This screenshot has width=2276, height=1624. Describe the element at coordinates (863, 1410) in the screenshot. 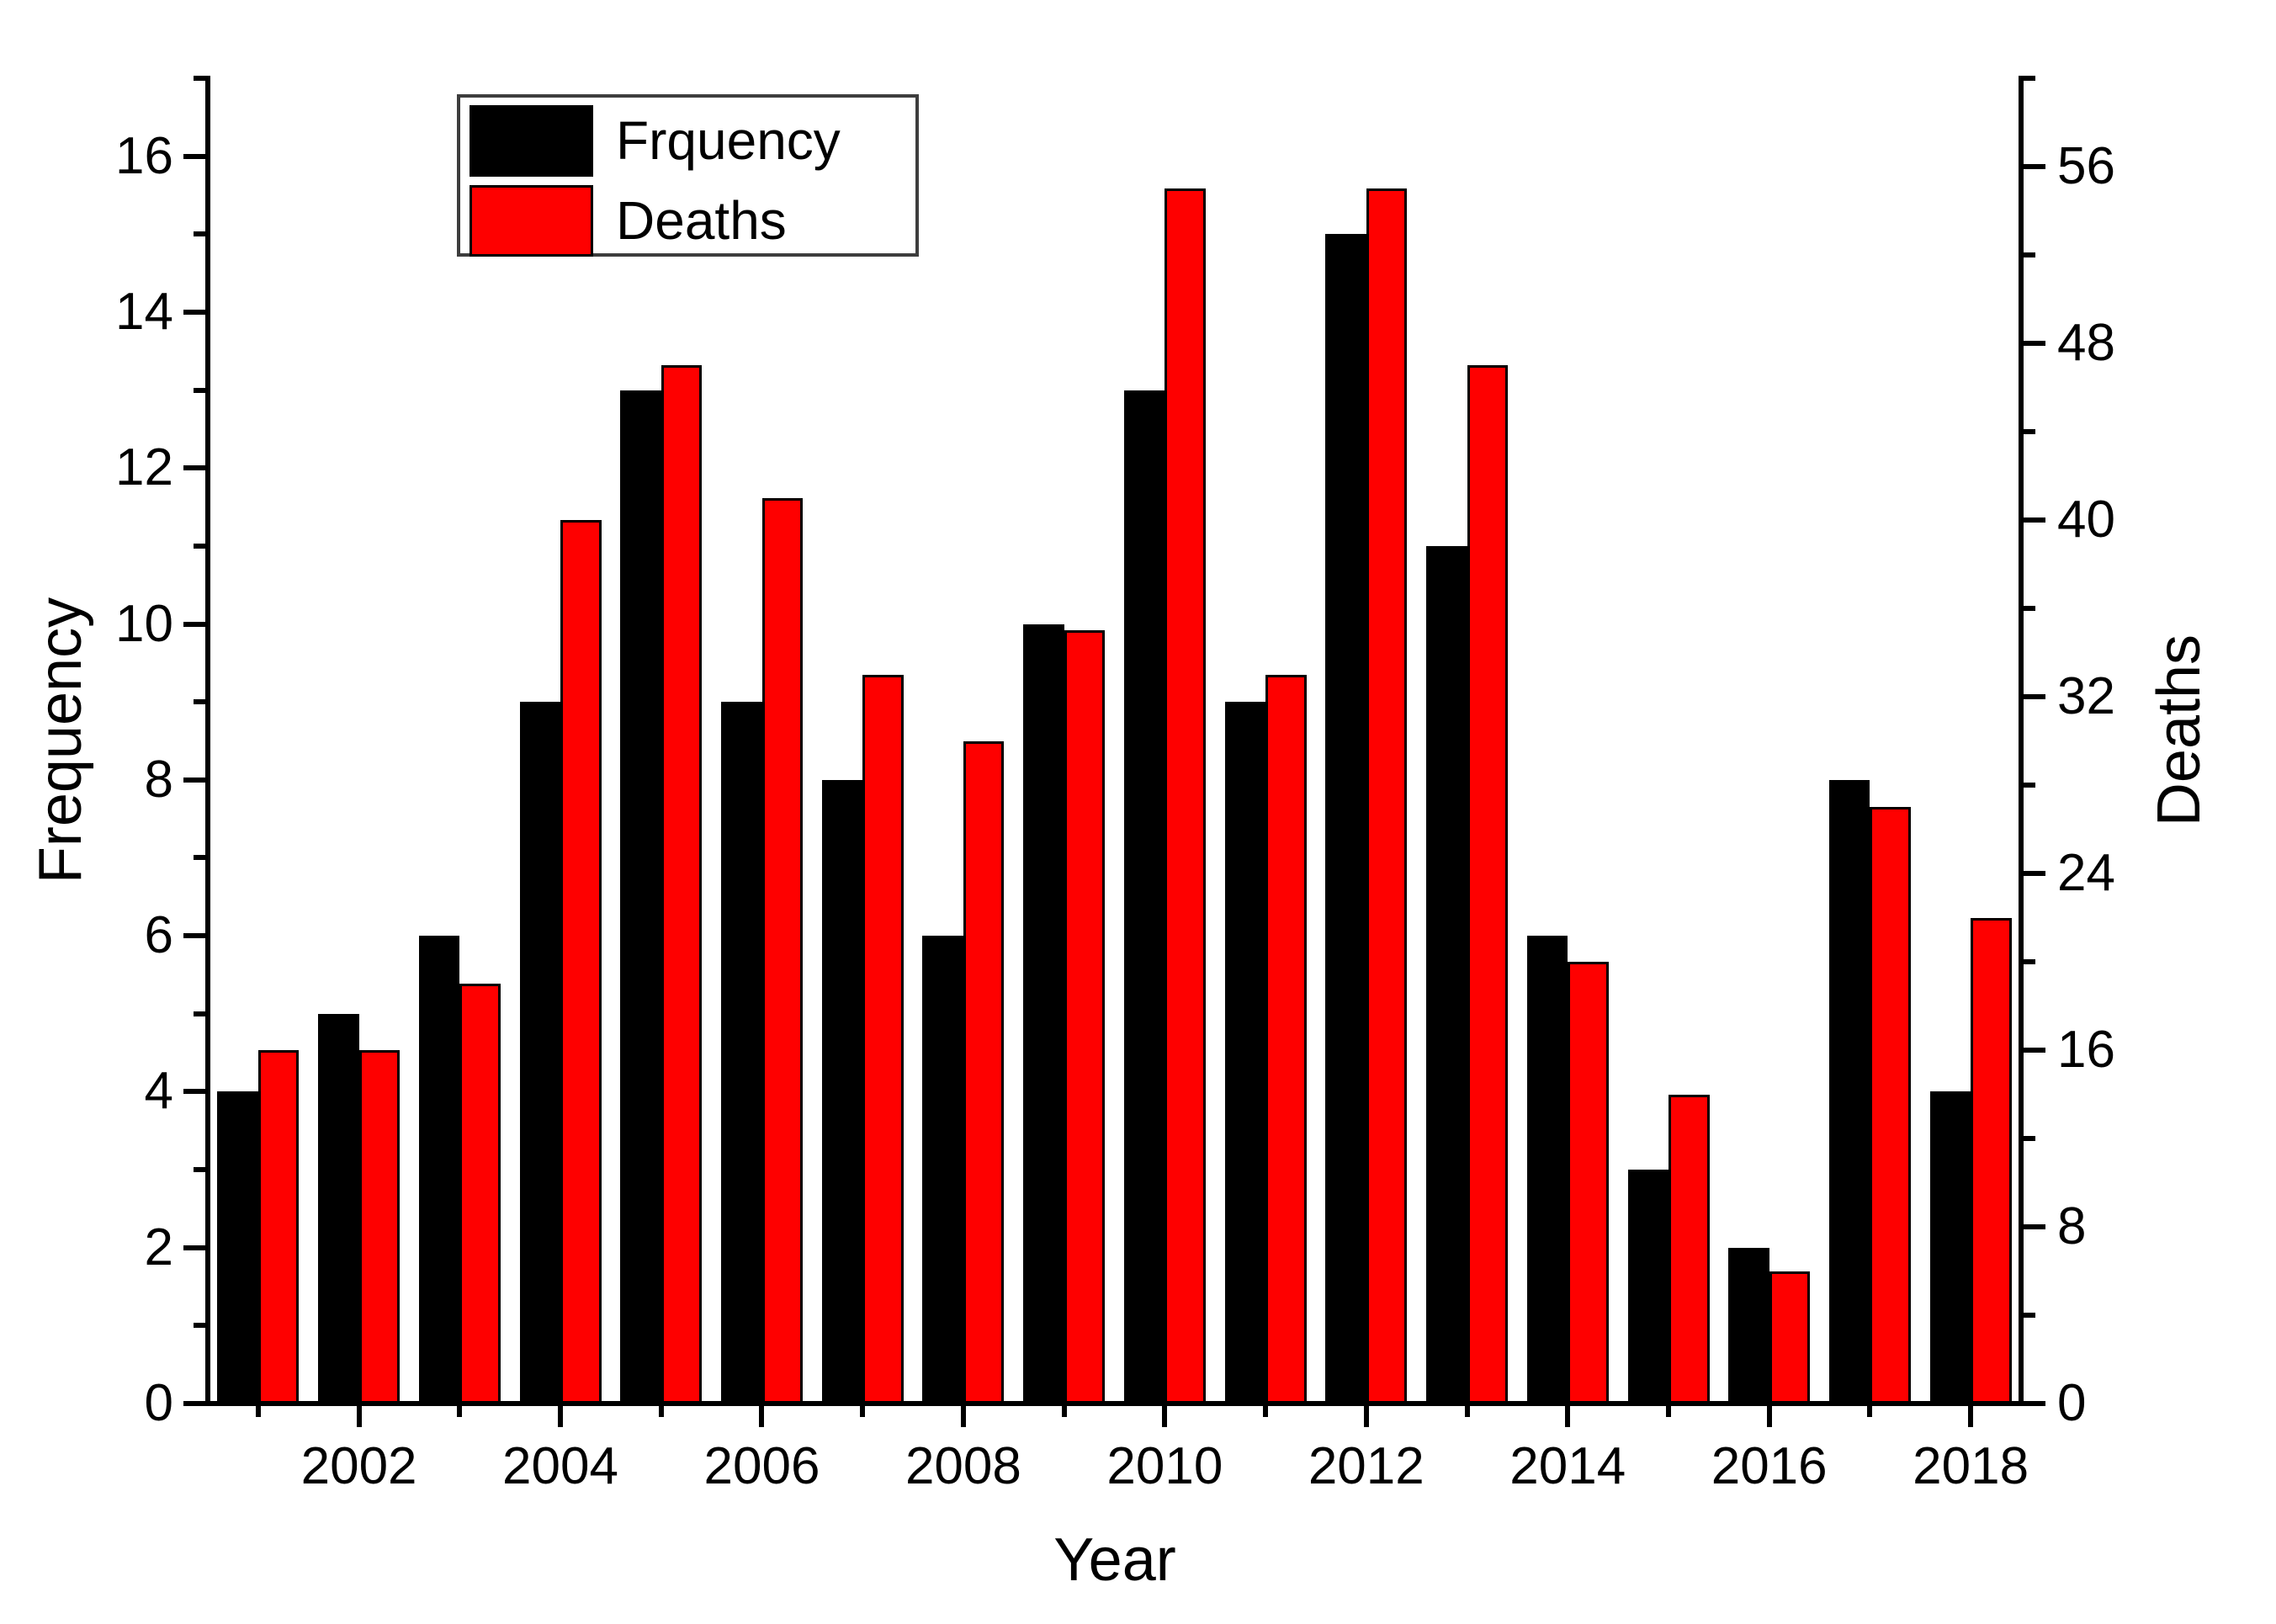

I see `x-tick-2007` at that location.